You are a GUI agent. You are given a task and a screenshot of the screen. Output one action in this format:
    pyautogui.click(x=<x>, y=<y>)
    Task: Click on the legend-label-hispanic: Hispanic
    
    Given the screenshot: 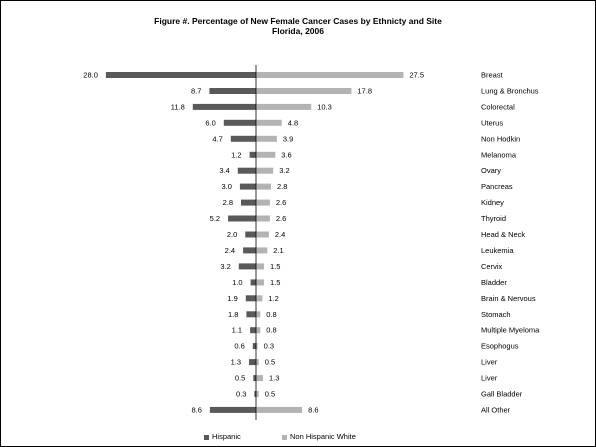 What is the action you would take?
    pyautogui.click(x=226, y=436)
    